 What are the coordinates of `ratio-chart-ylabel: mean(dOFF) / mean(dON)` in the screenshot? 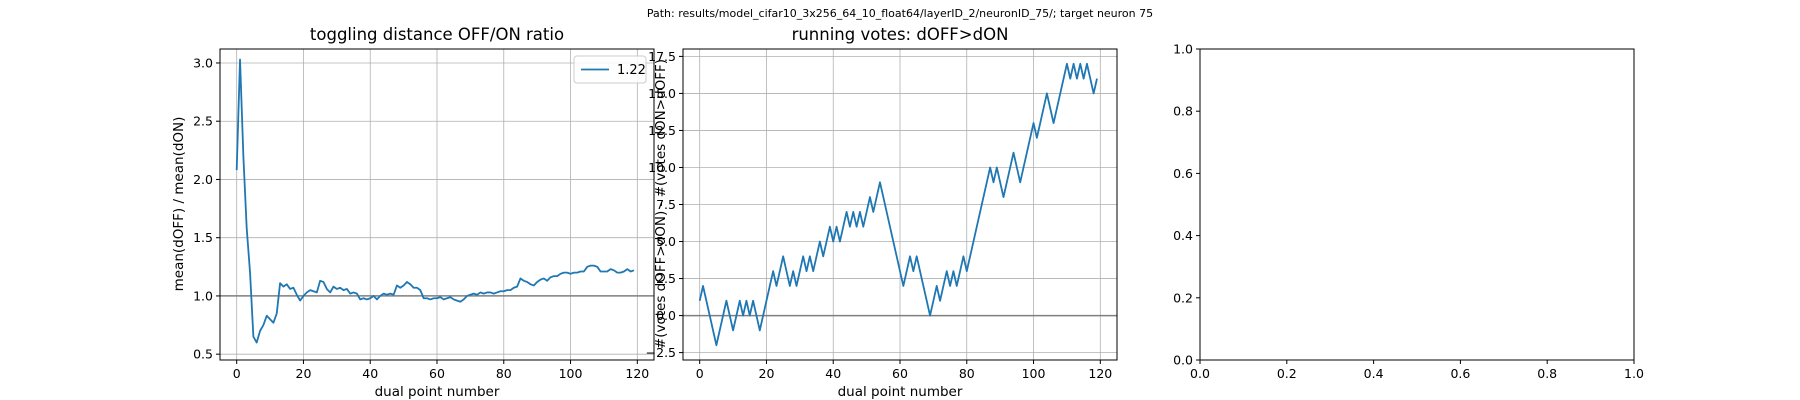 It's located at (179, 204).